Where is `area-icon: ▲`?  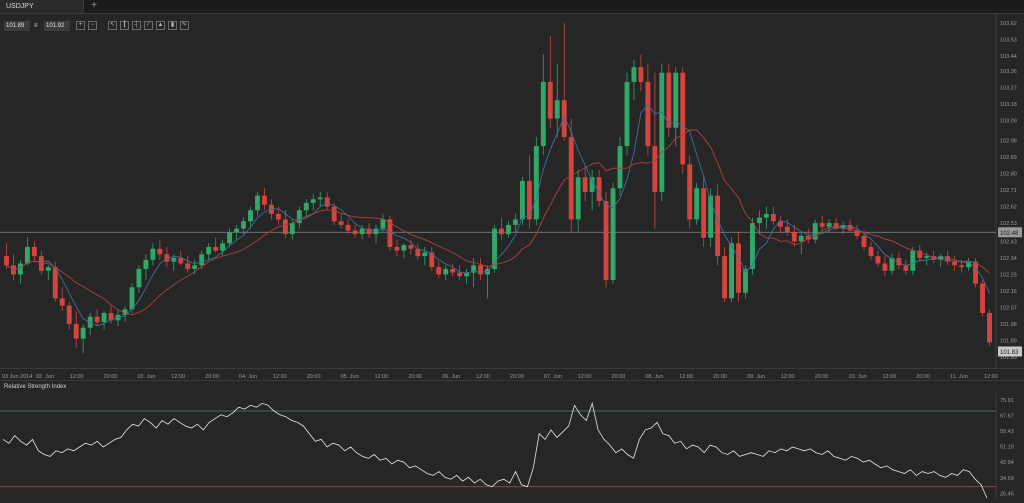 area-icon: ▲ is located at coordinates (160, 25).